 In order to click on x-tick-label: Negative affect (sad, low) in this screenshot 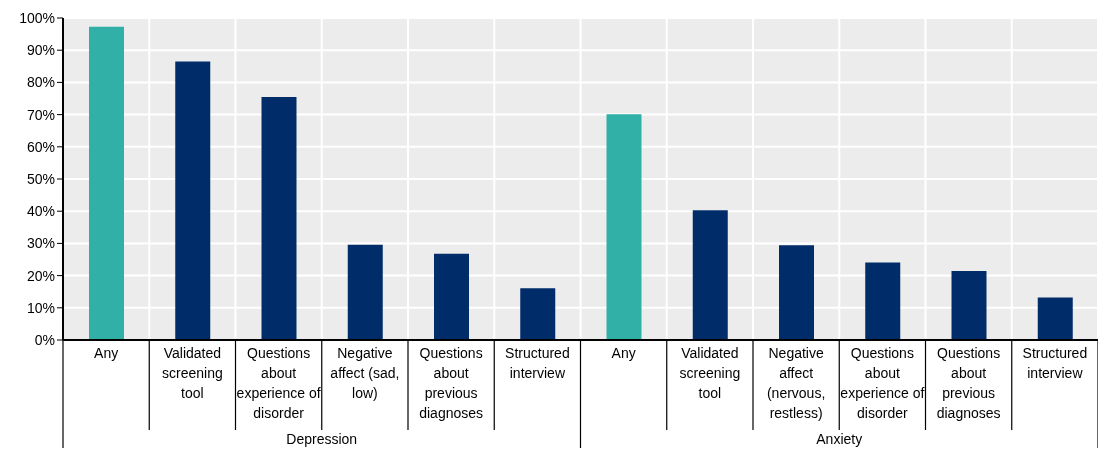, I will do `click(365, 373)`.